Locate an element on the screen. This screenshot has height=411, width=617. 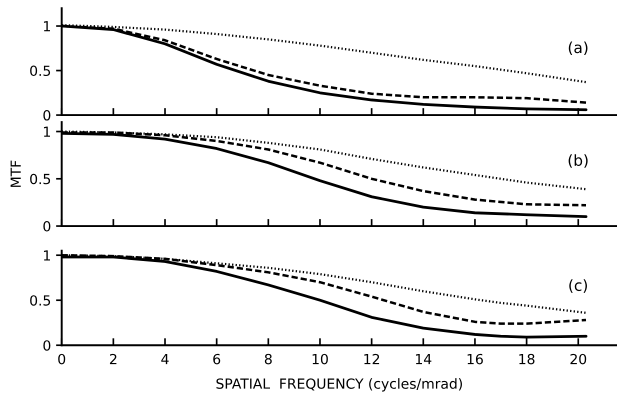
x-tick-label: 20 is located at coordinates (578, 359).